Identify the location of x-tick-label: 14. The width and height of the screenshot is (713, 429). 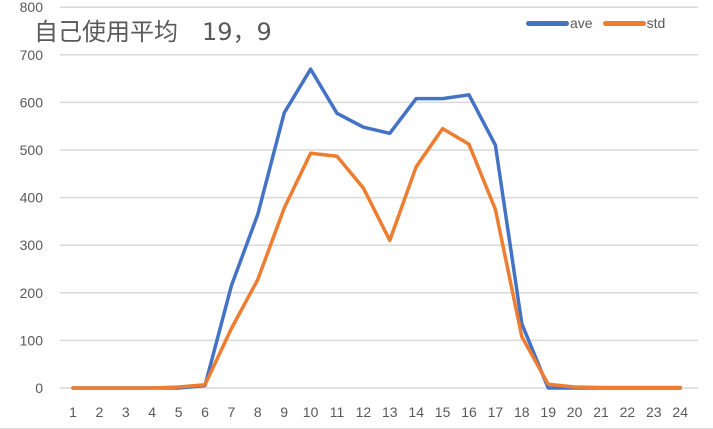
(416, 412).